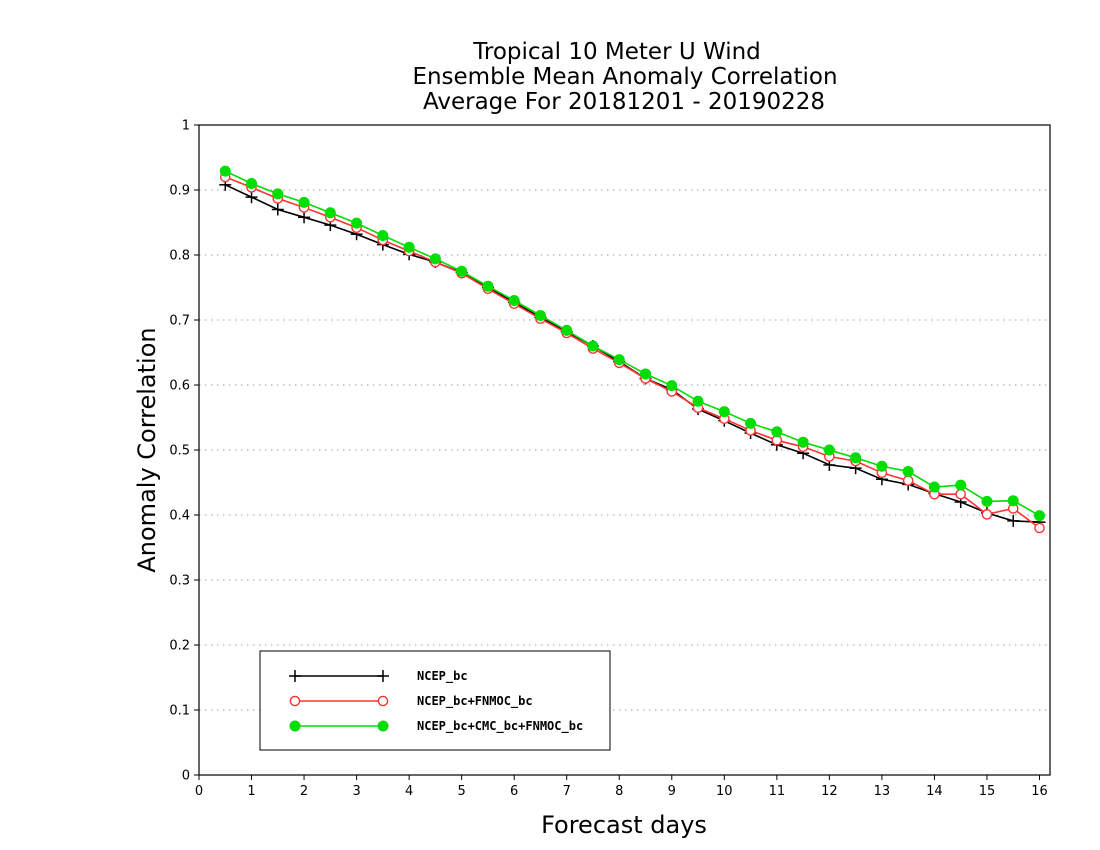 The width and height of the screenshot is (1100, 850). Describe the element at coordinates (179, 711) in the screenshot. I see `y-tick-label: 0.1` at that location.